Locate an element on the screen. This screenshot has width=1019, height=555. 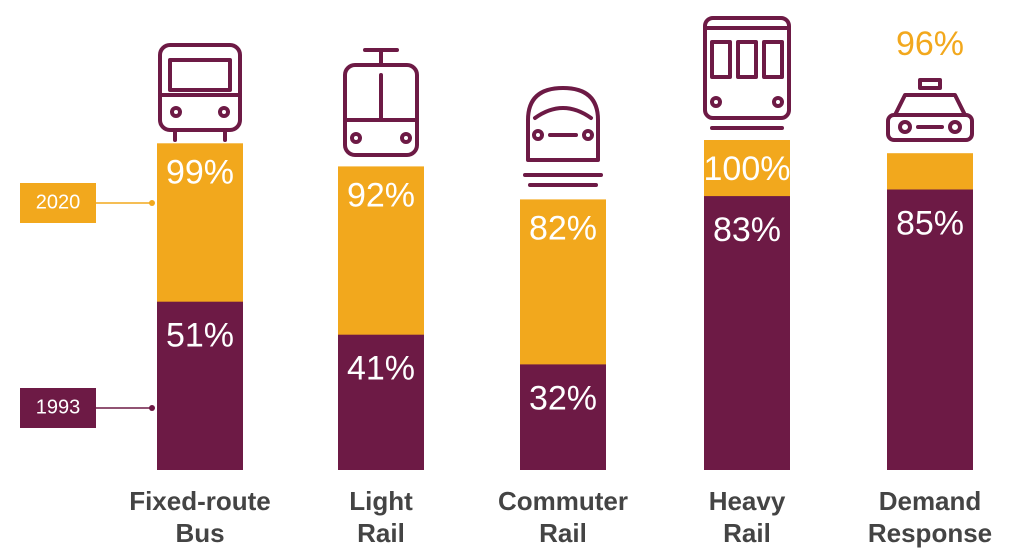
value-label: 32% is located at coordinates (563, 398).